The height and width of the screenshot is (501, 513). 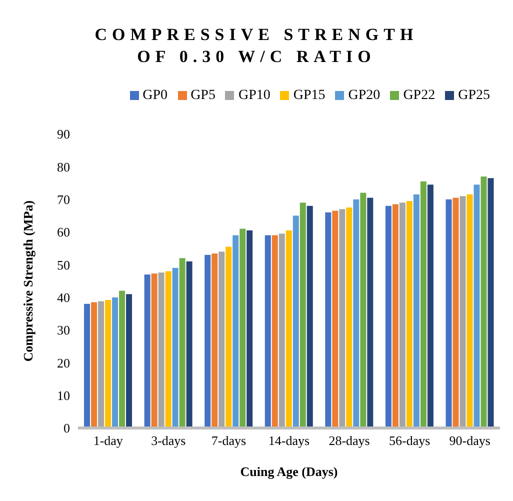 What do you see at coordinates (349, 440) in the screenshot?
I see `x-tick-label: 28-days` at bounding box center [349, 440].